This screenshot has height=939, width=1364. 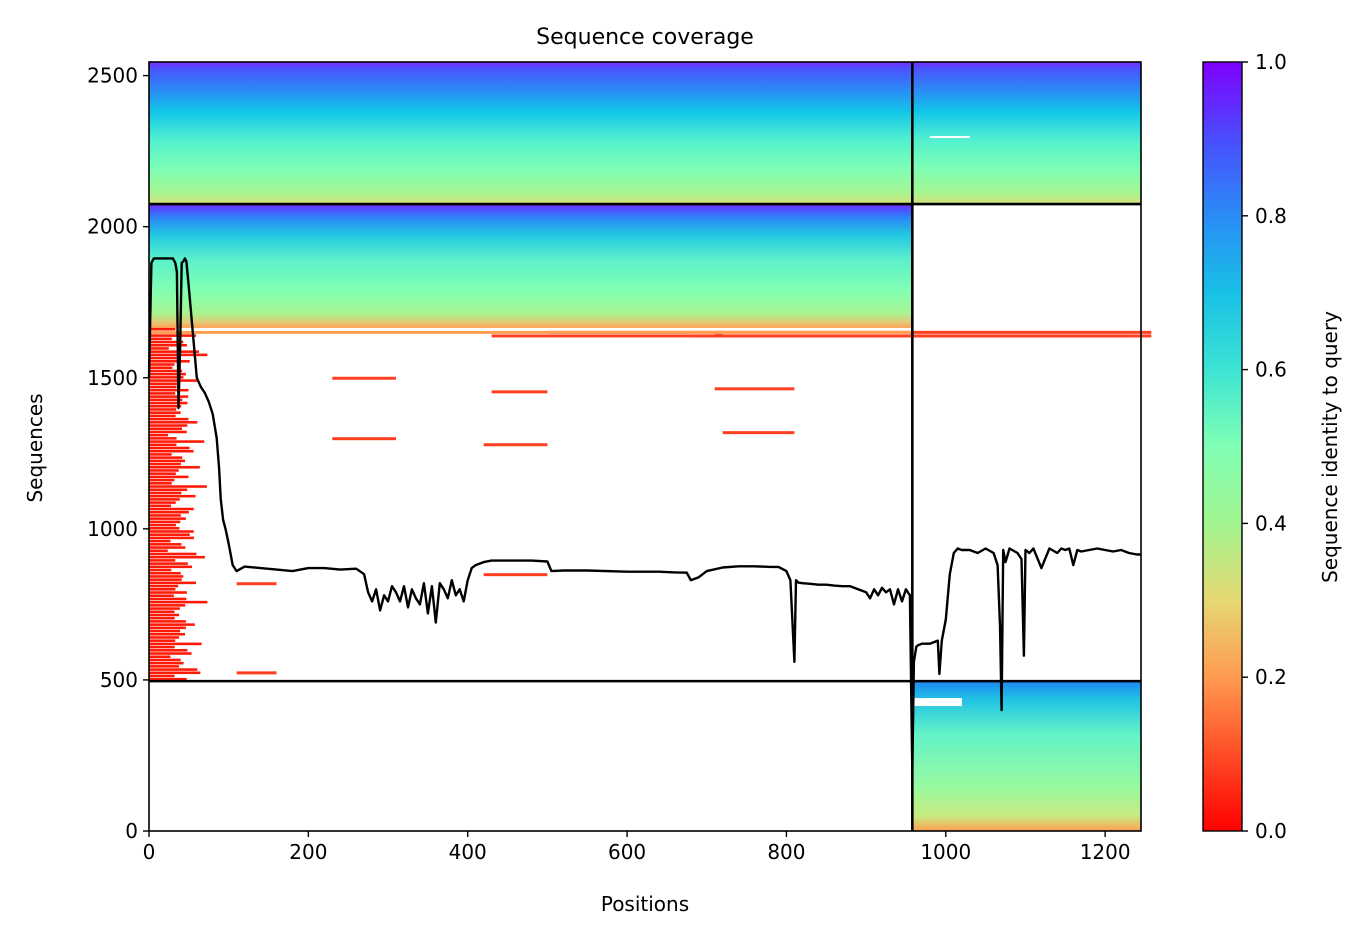 I want to click on y-axis: 0 500 1000 1500 2000 2500, so click(x=118, y=453).